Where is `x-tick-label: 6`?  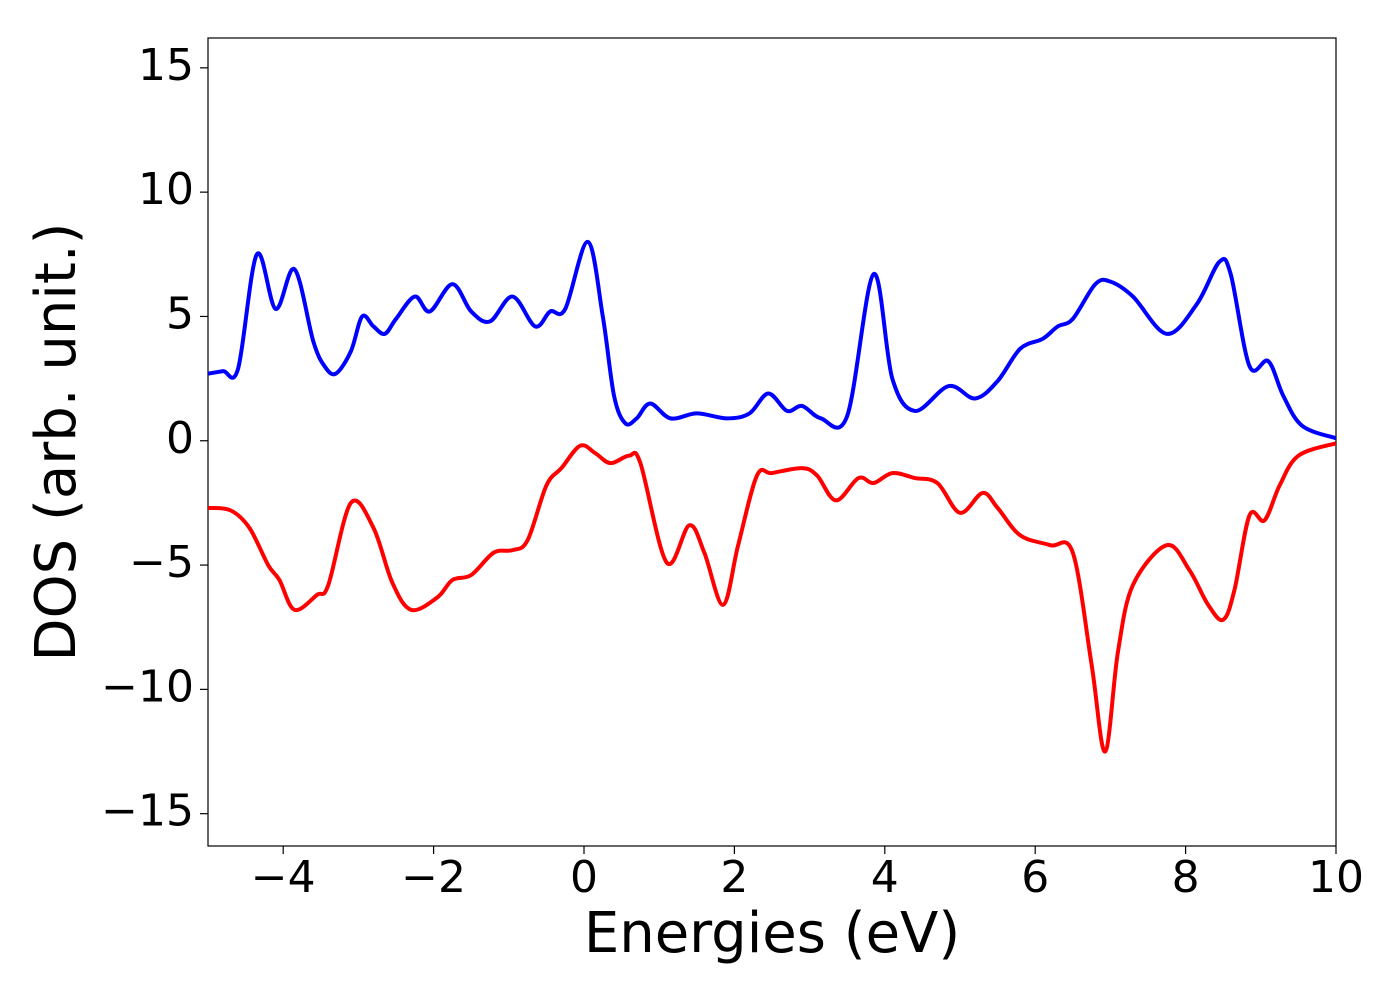 x-tick-label: 6 is located at coordinates (1035, 877).